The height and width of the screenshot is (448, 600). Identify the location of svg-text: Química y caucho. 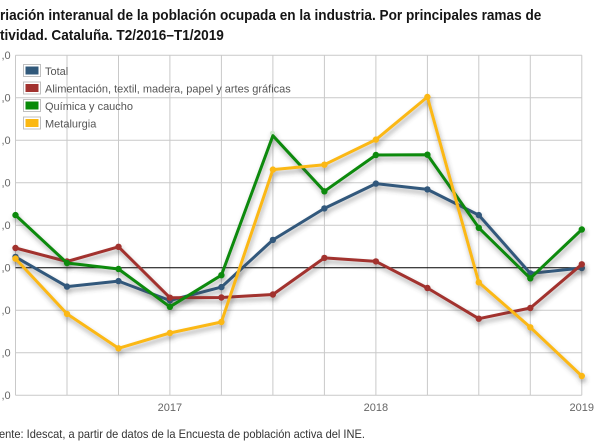
(89, 107).